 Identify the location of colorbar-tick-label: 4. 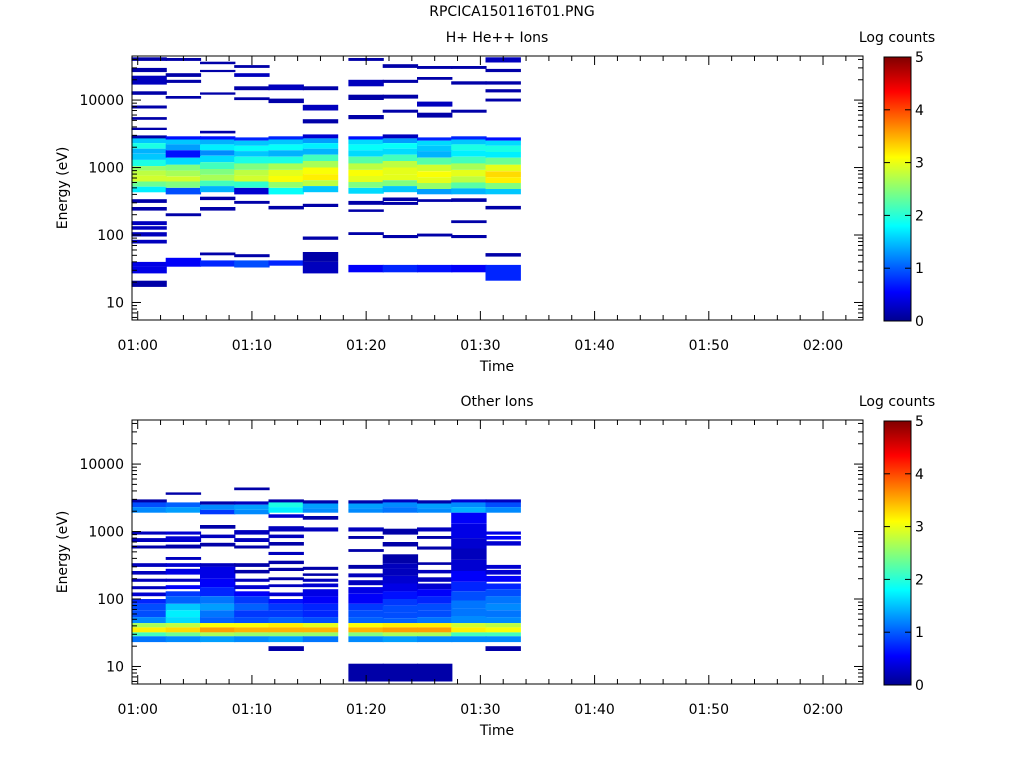
(919, 475).